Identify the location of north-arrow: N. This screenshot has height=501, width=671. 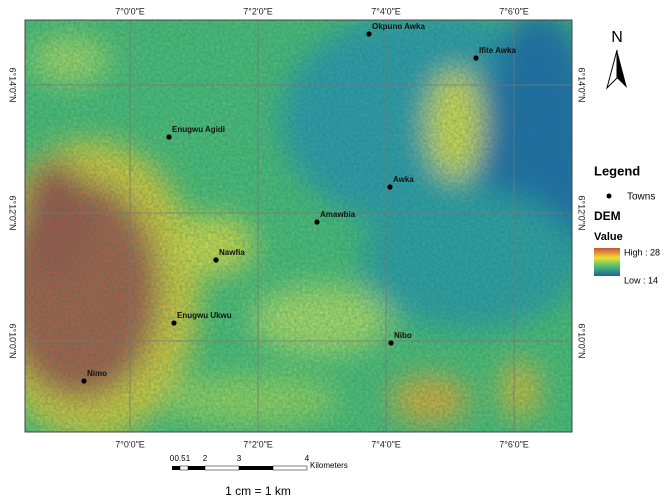
(616, 59).